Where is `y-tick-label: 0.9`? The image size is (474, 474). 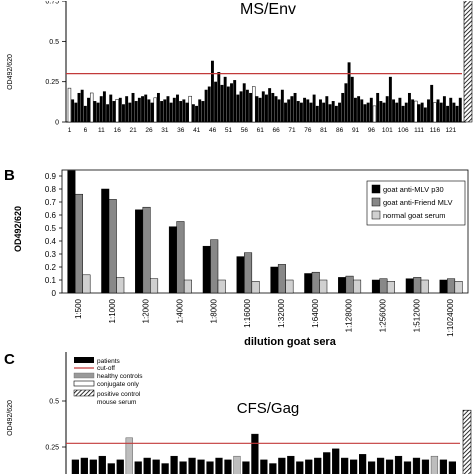
y-tick-label: 0.9 is located at coordinates (51, 176).